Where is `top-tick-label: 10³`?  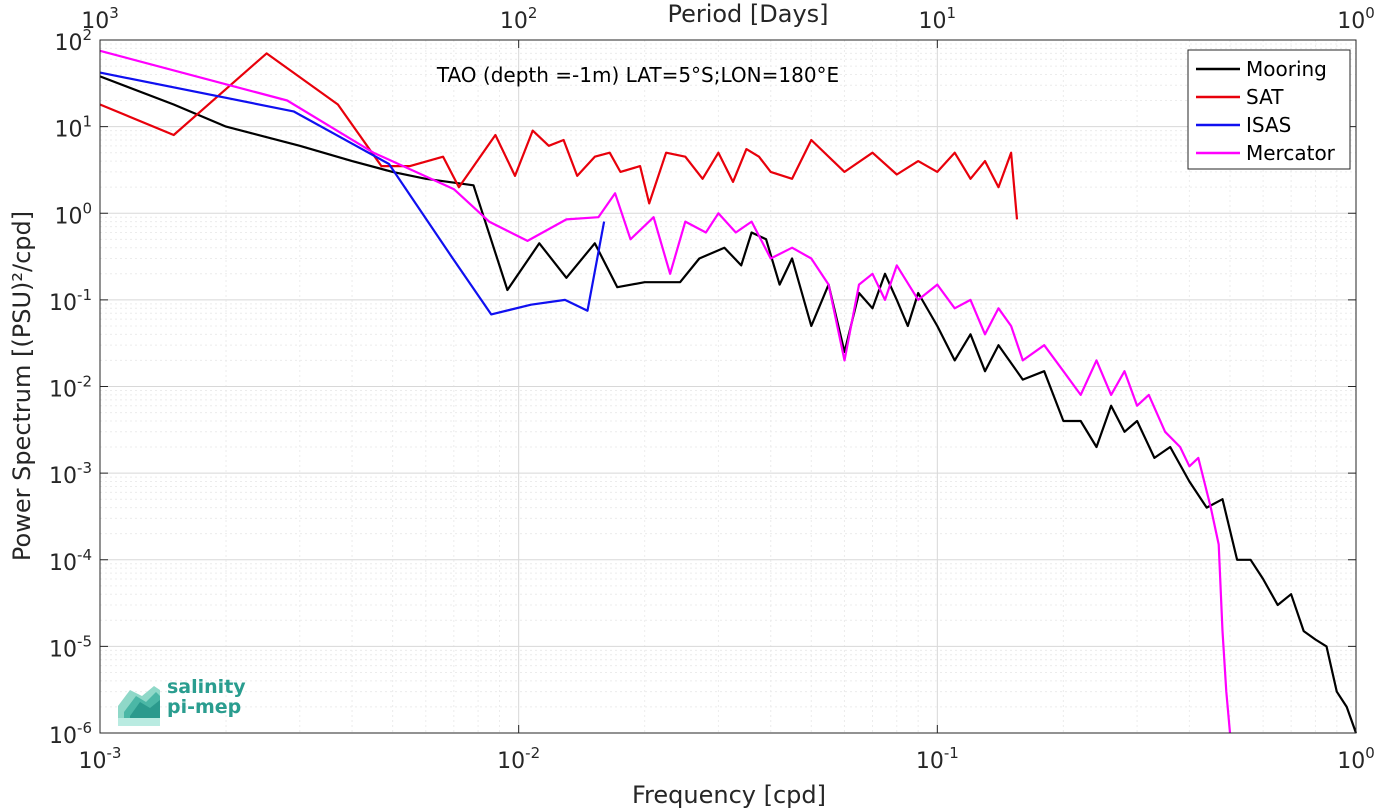 top-tick-label: 10³ is located at coordinates (100, 19).